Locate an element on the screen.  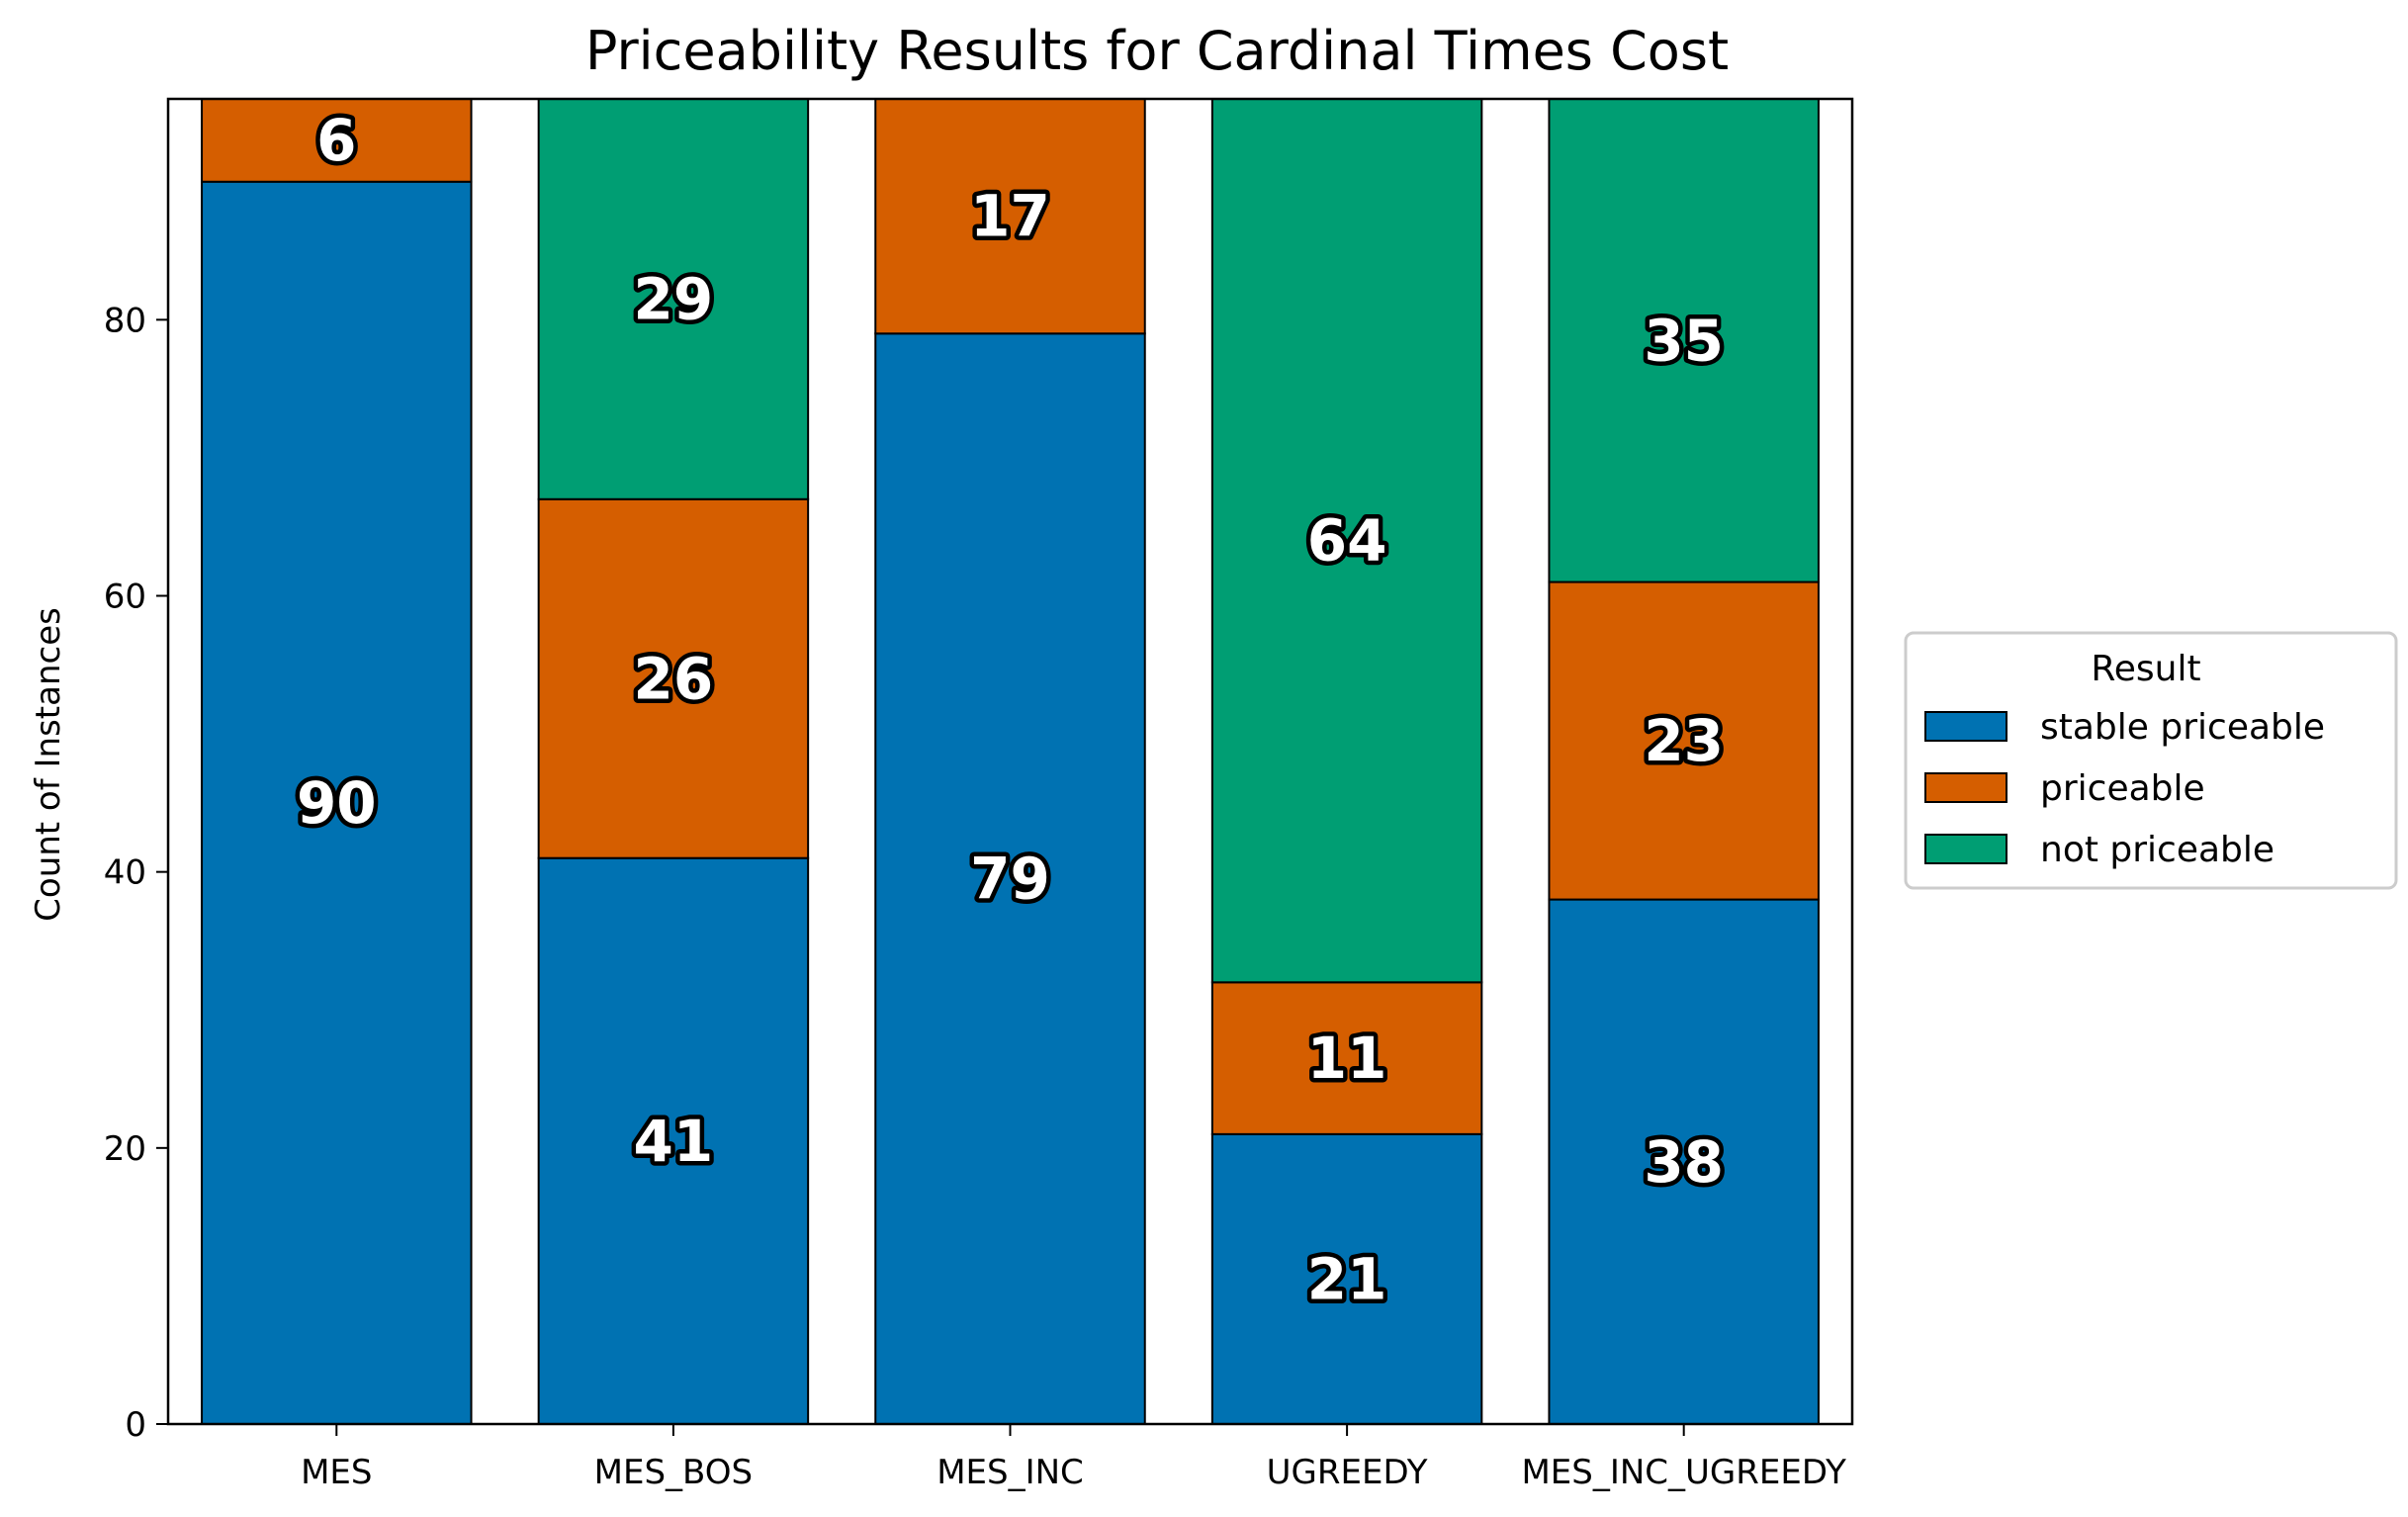
x-tick-label: MES_INC_UGREEDY is located at coordinates (1683, 1472).